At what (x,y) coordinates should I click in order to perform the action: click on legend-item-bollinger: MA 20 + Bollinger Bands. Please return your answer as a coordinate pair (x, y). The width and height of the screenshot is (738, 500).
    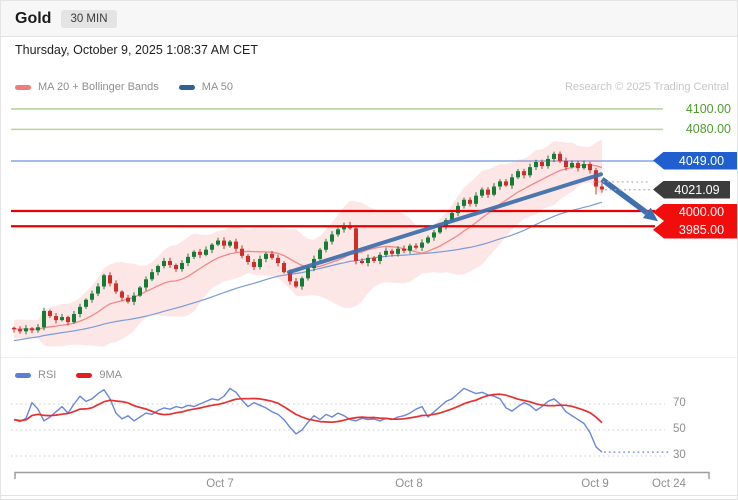
    Looking at the image, I should click on (87, 87).